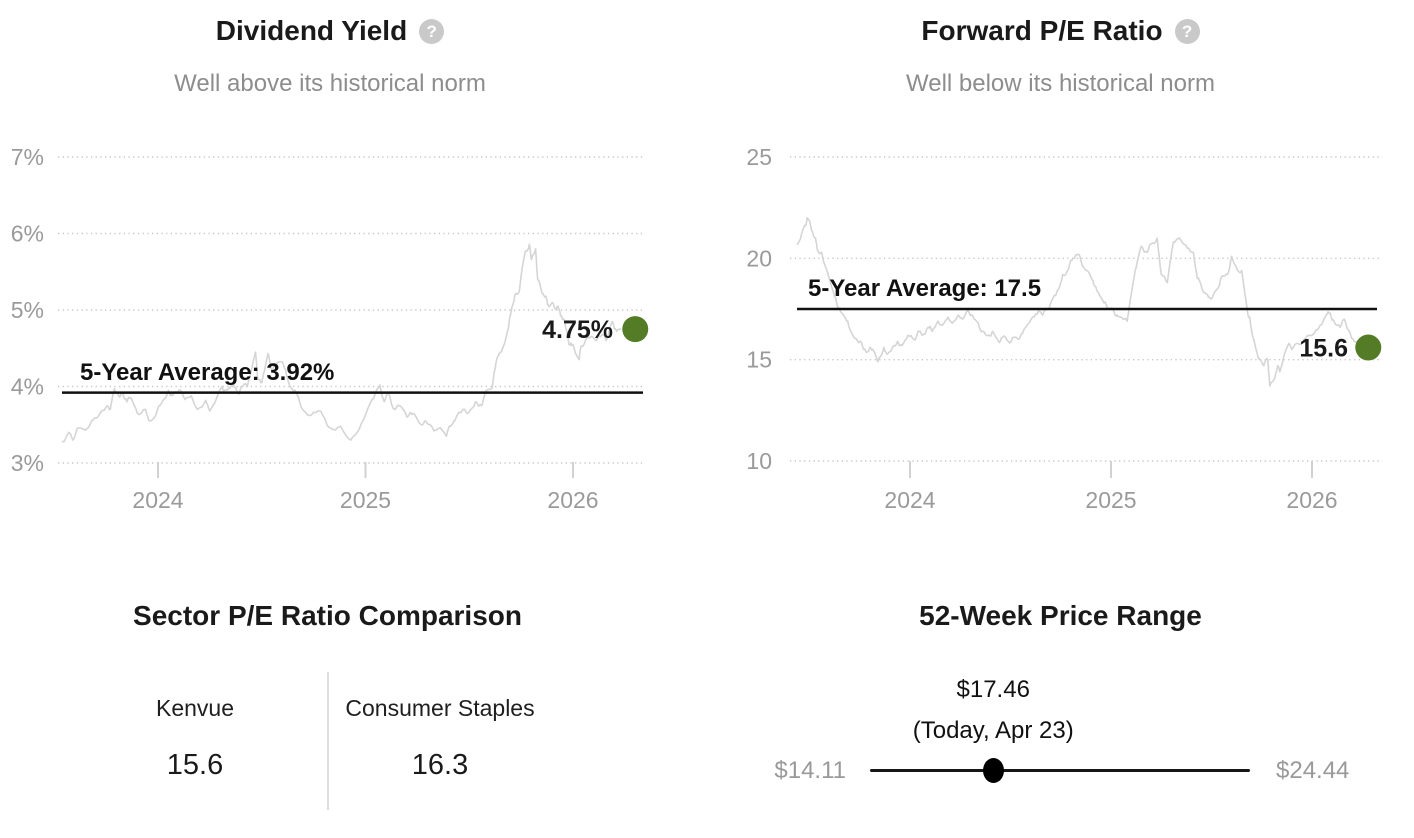  I want to click on forward-pe-subtitle: Well below its historical norm, so click(1060, 83).